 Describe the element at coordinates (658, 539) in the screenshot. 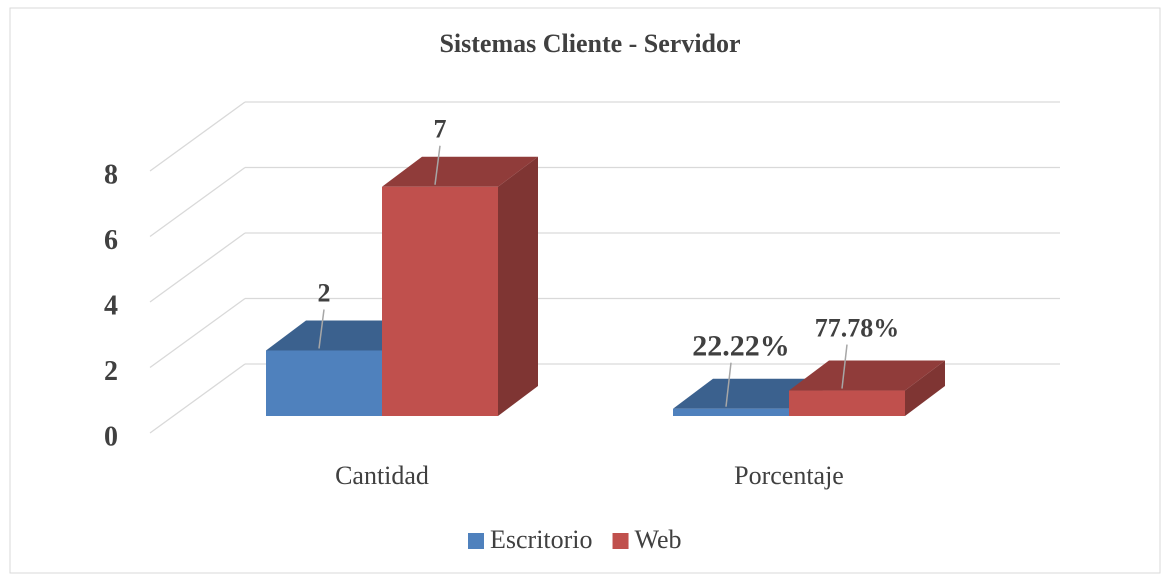

I see `legend-label: Web` at that location.